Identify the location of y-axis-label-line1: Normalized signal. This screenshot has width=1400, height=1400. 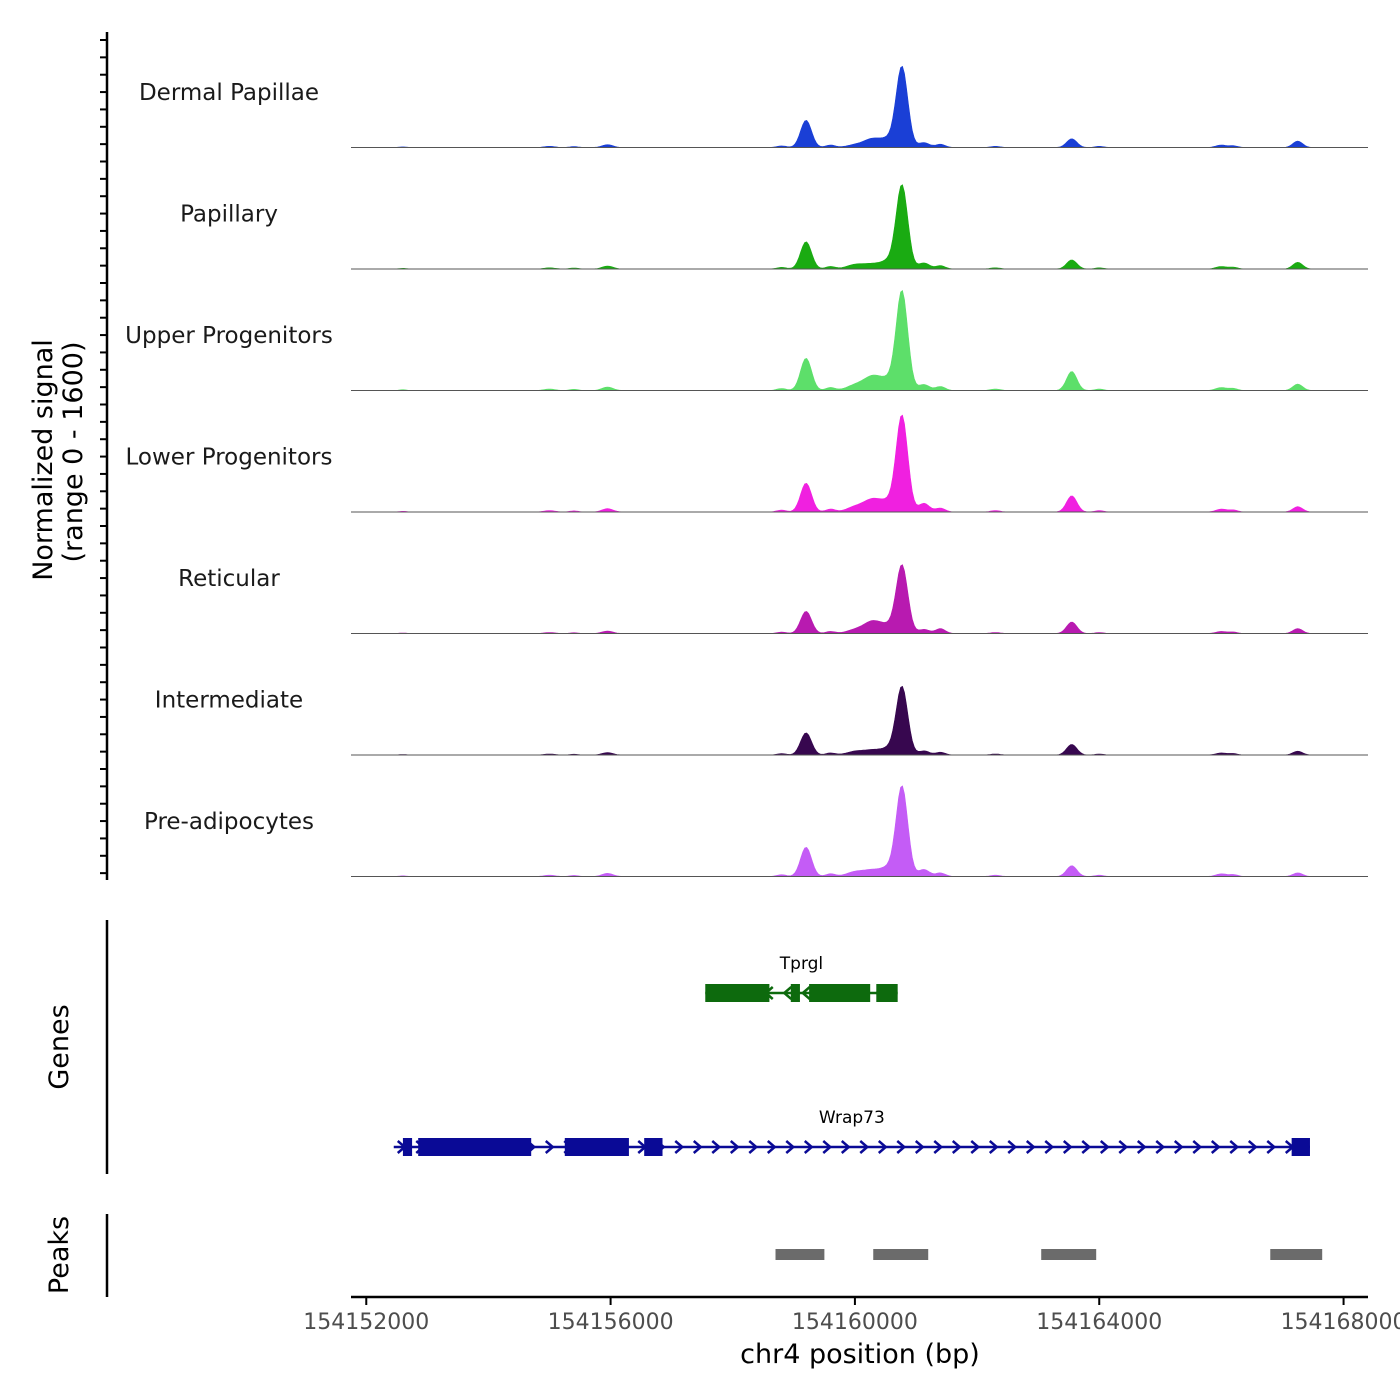
(43, 460).